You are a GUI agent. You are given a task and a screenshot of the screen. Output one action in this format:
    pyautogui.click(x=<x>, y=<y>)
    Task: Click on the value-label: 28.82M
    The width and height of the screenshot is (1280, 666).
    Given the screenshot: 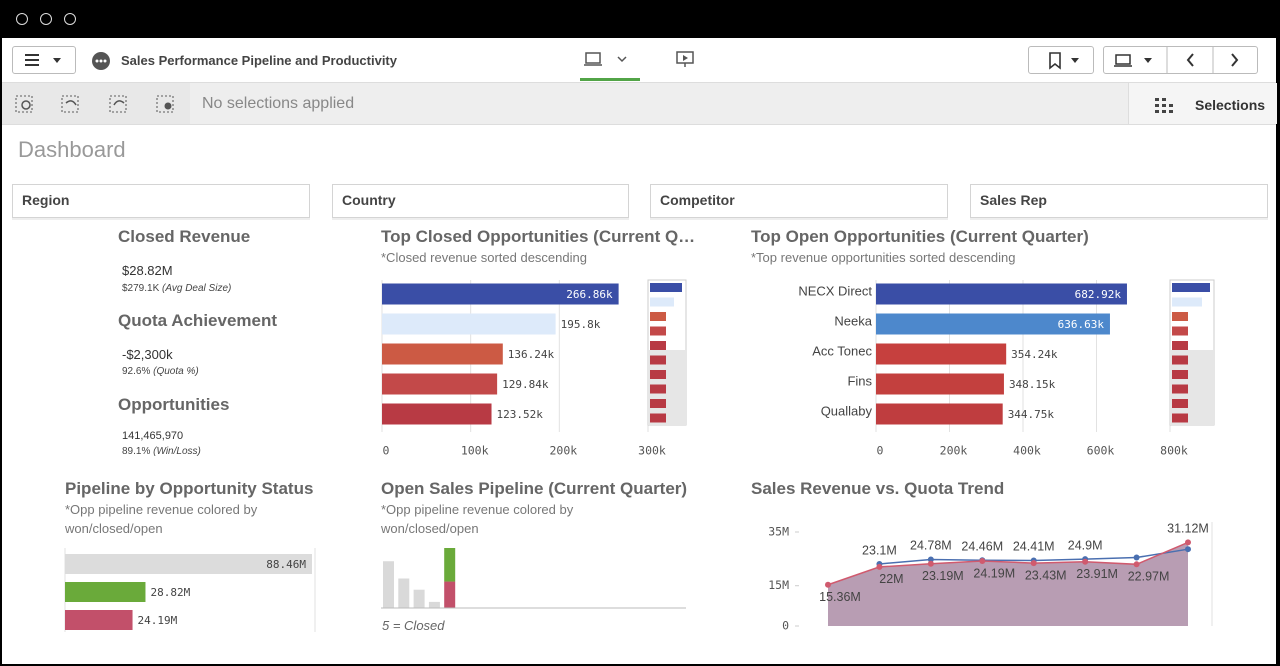 What is the action you would take?
    pyautogui.click(x=170, y=592)
    